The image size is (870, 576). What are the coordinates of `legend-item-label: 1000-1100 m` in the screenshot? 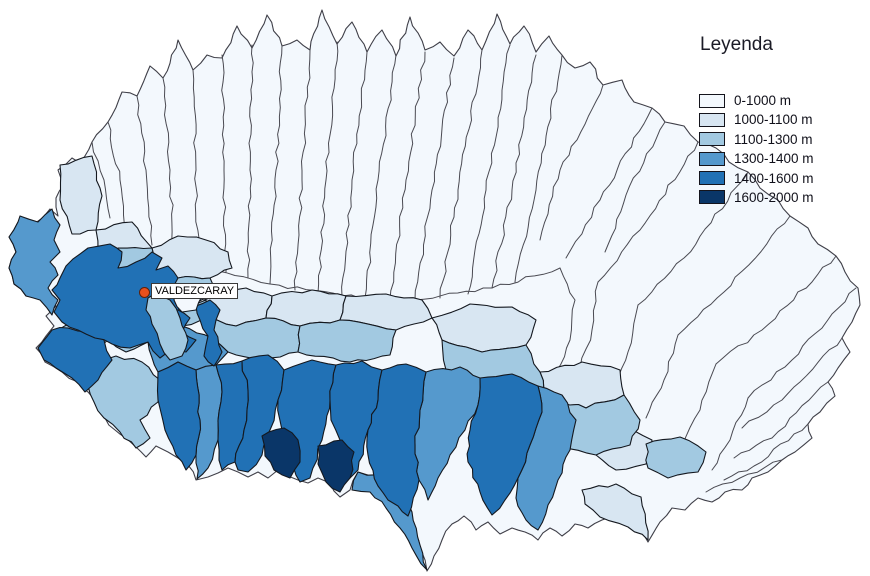 It's located at (773, 120).